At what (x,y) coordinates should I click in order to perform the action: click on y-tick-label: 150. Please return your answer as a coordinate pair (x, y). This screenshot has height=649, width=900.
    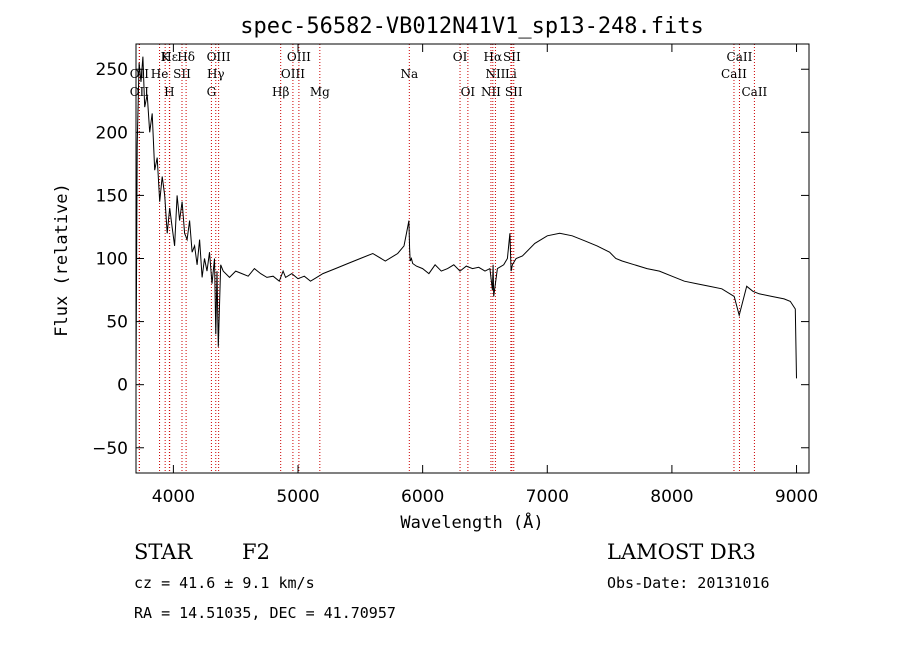
    Looking at the image, I should click on (112, 196).